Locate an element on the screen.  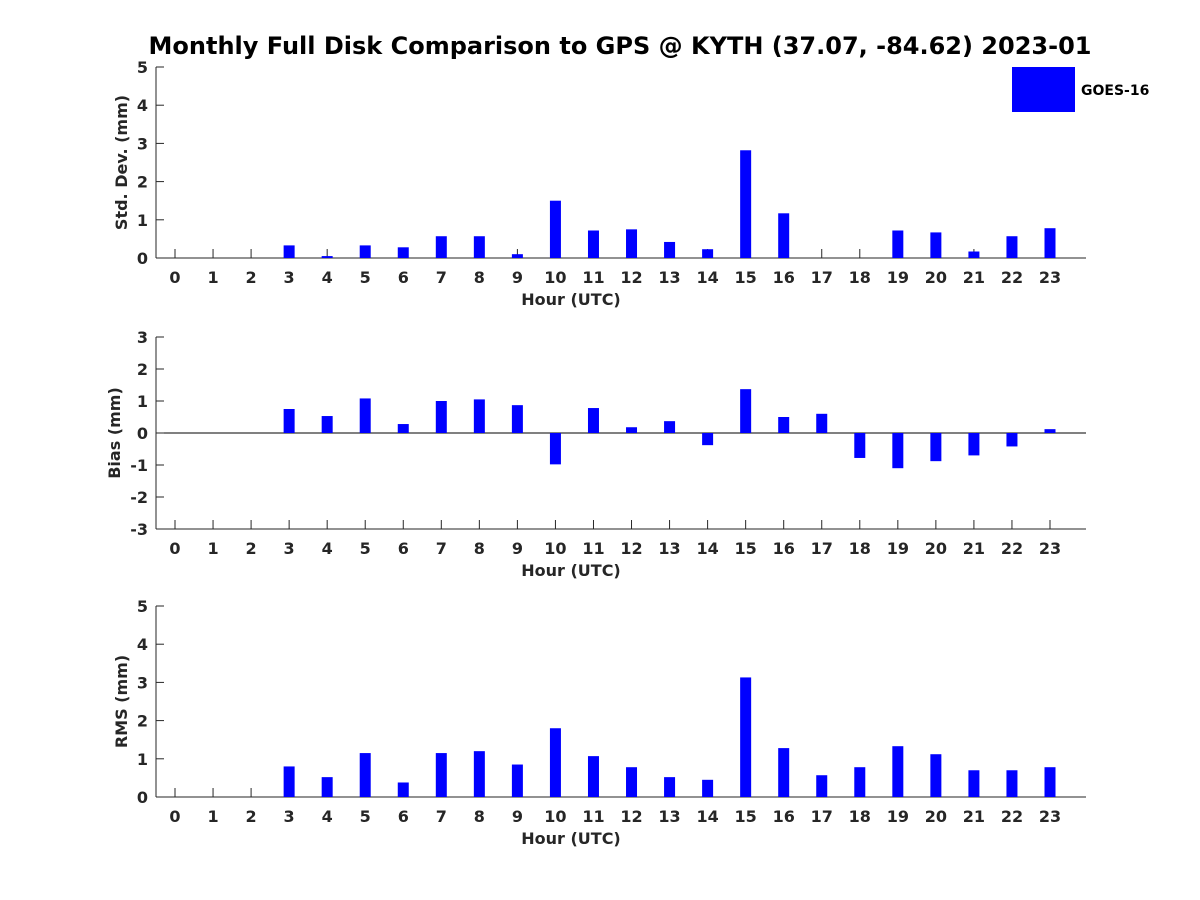
bias-x-tick-label: 12 is located at coordinates (631, 548).